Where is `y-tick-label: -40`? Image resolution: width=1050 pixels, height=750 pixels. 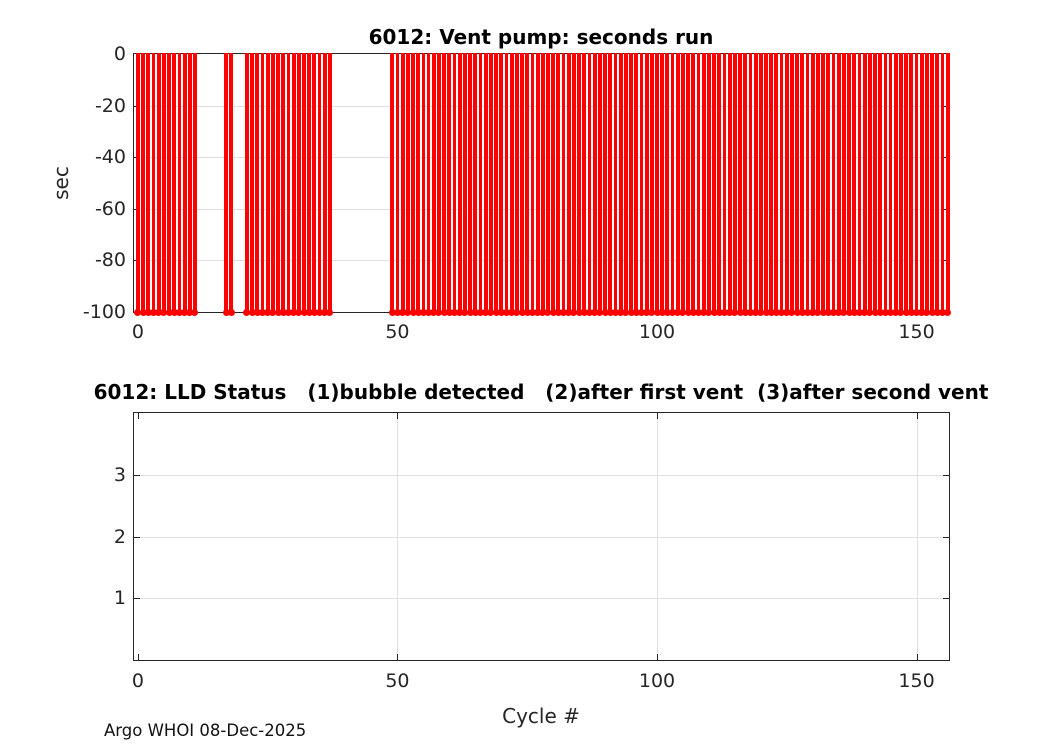 y-tick-label: -40 is located at coordinates (110, 157).